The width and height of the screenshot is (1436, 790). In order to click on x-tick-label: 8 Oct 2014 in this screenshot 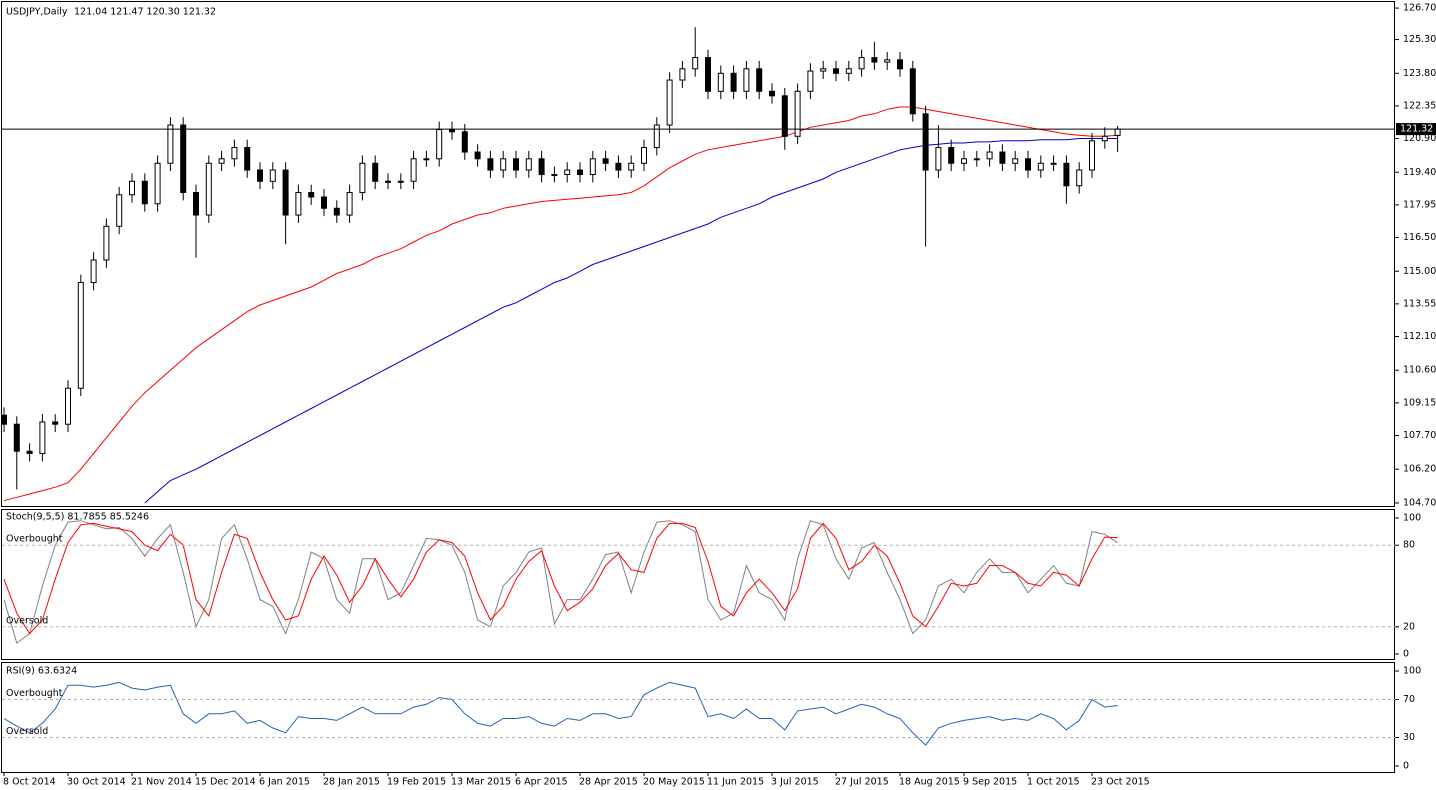, I will do `click(29, 782)`.